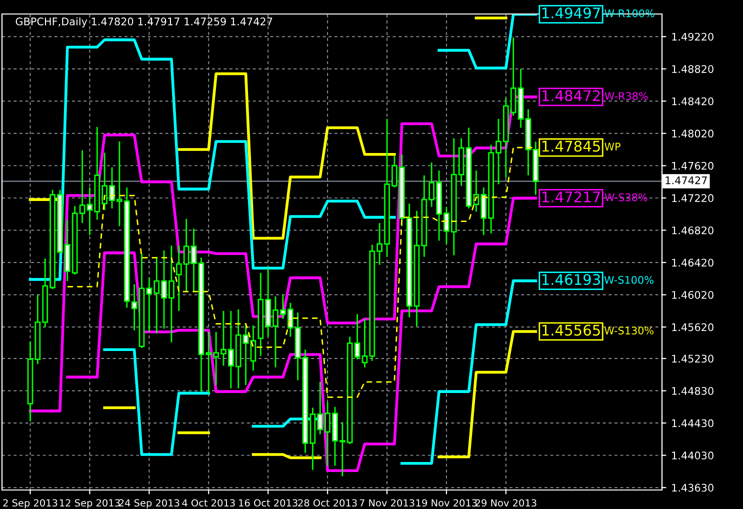  Describe the element at coordinates (571, 146) in the screenshot. I see `data-label: 1.47845` at that location.